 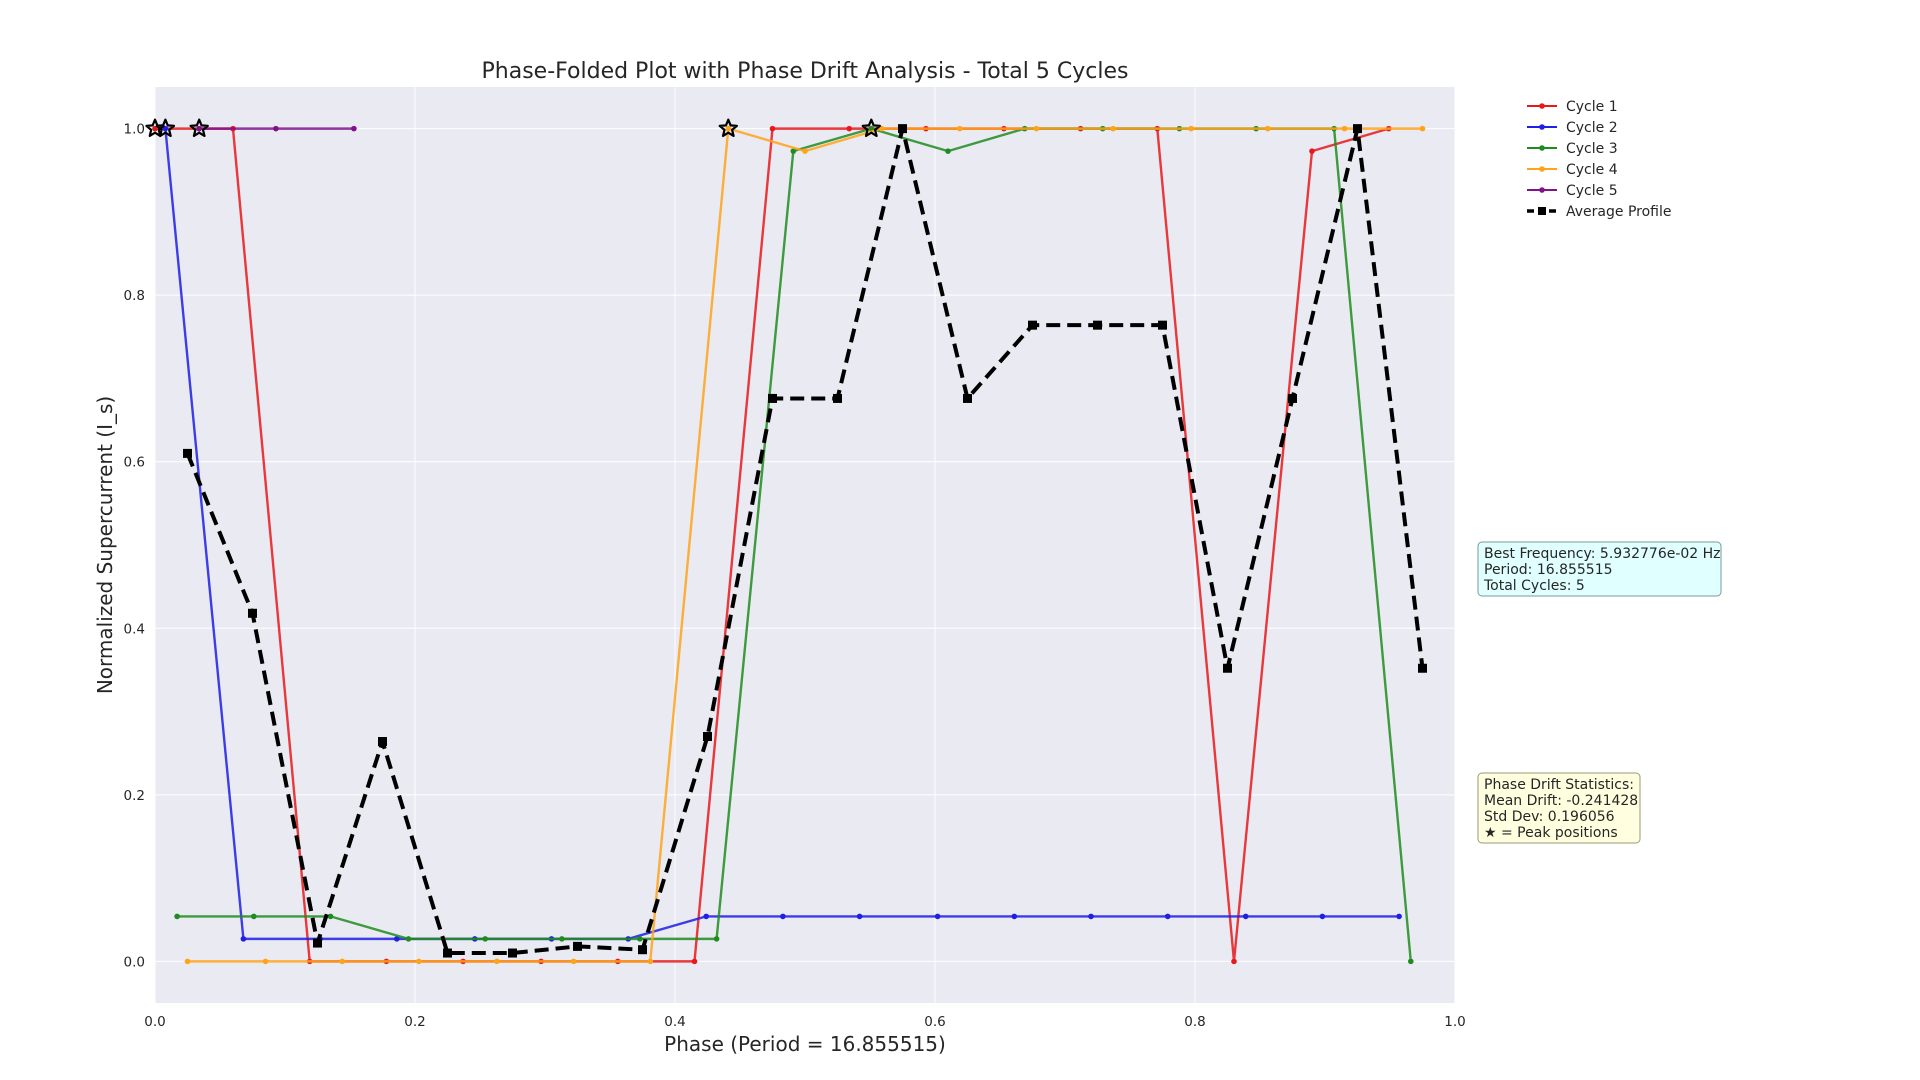 I want to click on period-text: Period: 16.855515, so click(x=1548, y=570).